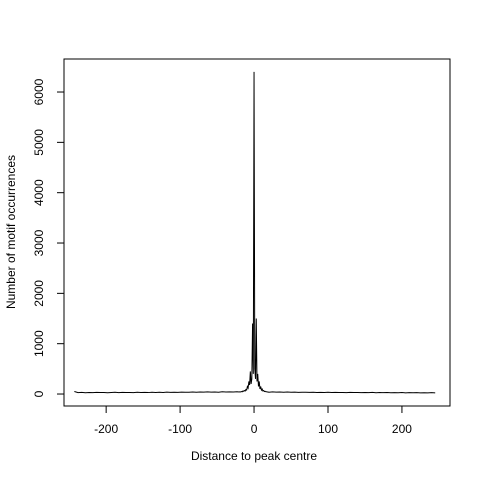 The height and width of the screenshot is (480, 480). Describe the element at coordinates (254, 456) in the screenshot. I see `x-axis-label: Distance to peak centre` at that location.